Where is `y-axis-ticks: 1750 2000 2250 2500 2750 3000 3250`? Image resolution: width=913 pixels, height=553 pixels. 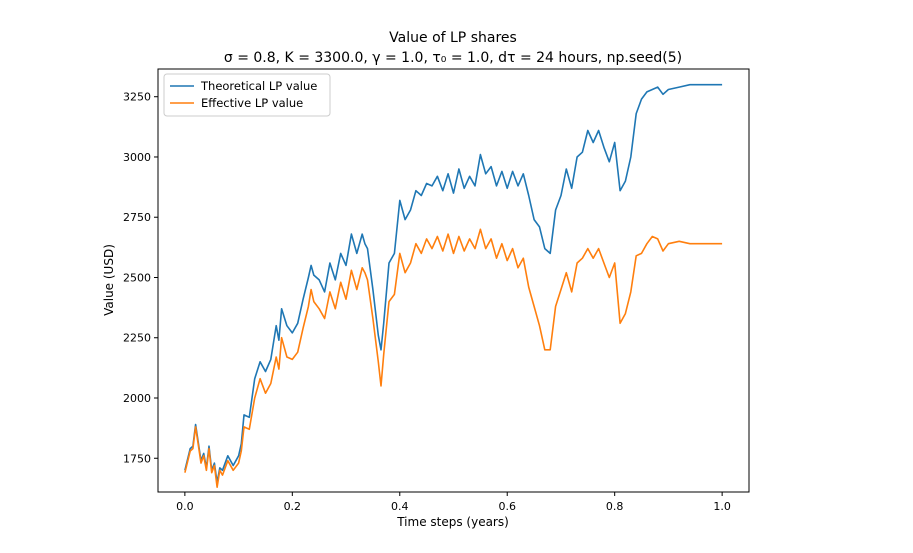
y-axis-ticks: 1750 2000 2250 2500 2750 3000 3250 is located at coordinates (140, 278).